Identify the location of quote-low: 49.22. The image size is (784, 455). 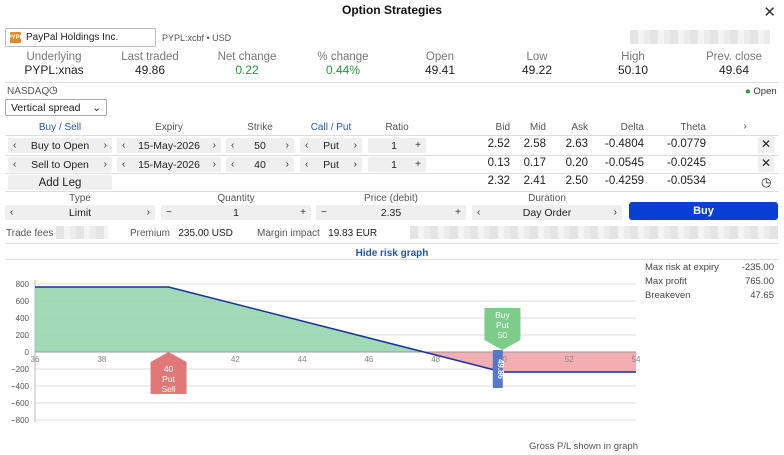
(537, 70).